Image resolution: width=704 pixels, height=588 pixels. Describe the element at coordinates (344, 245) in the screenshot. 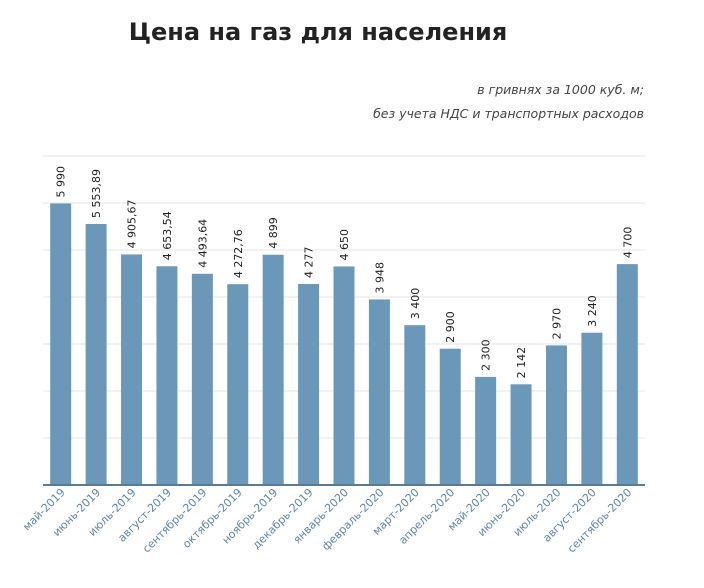

I see `bar-value-label: 4 650` at that location.